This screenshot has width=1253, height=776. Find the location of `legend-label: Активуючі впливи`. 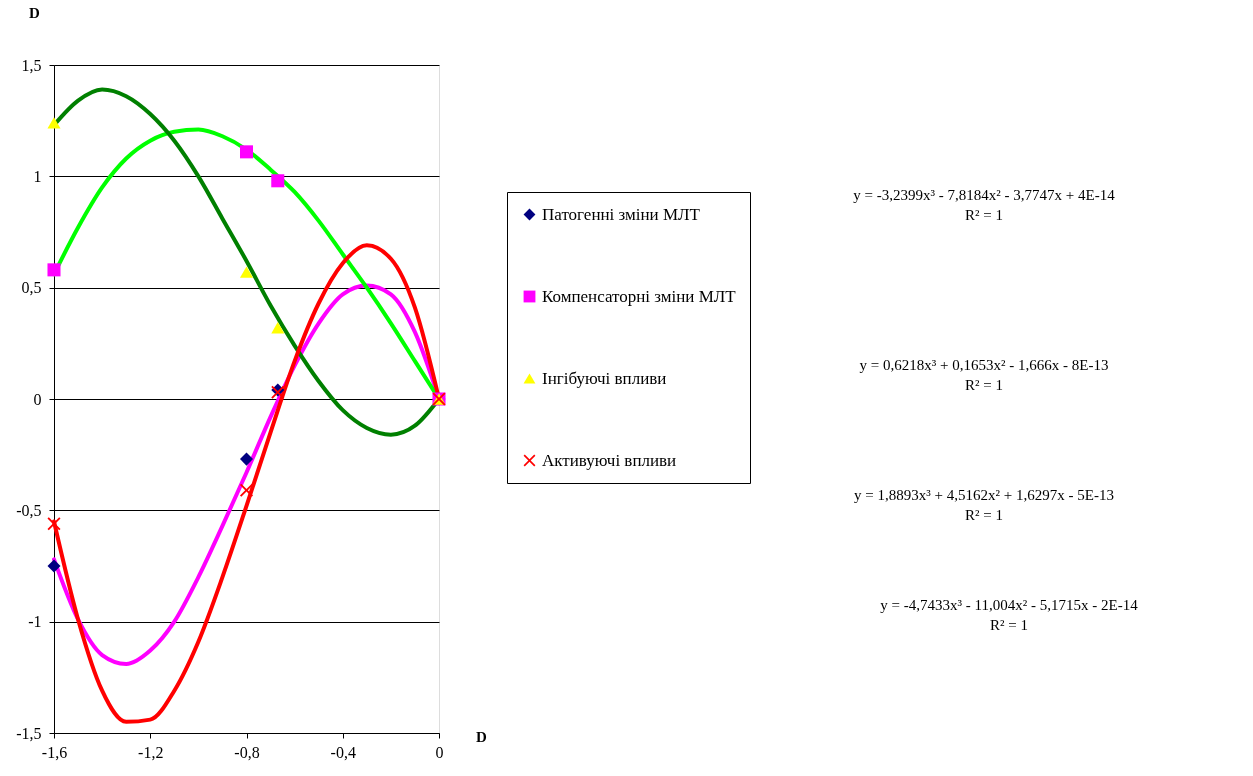

legend-label: Активуючі впливи is located at coordinates (609, 460).